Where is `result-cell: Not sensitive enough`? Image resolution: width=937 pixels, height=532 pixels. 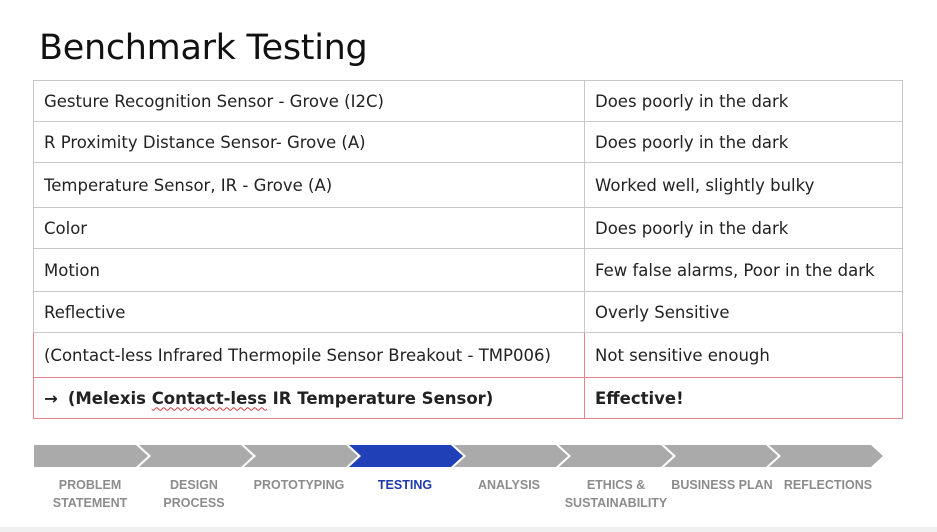 result-cell: Not sensitive enough is located at coordinates (743, 355).